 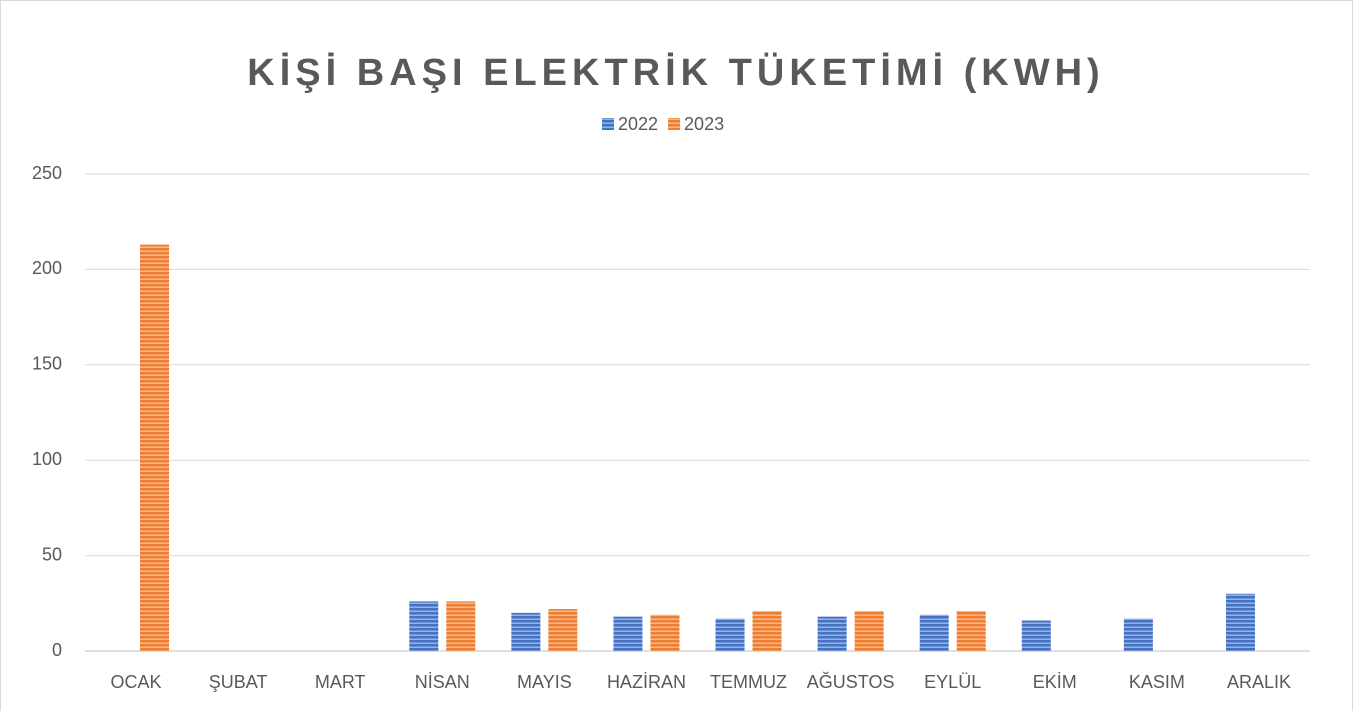 What do you see at coordinates (704, 124) in the screenshot?
I see `legend-label: 2023` at bounding box center [704, 124].